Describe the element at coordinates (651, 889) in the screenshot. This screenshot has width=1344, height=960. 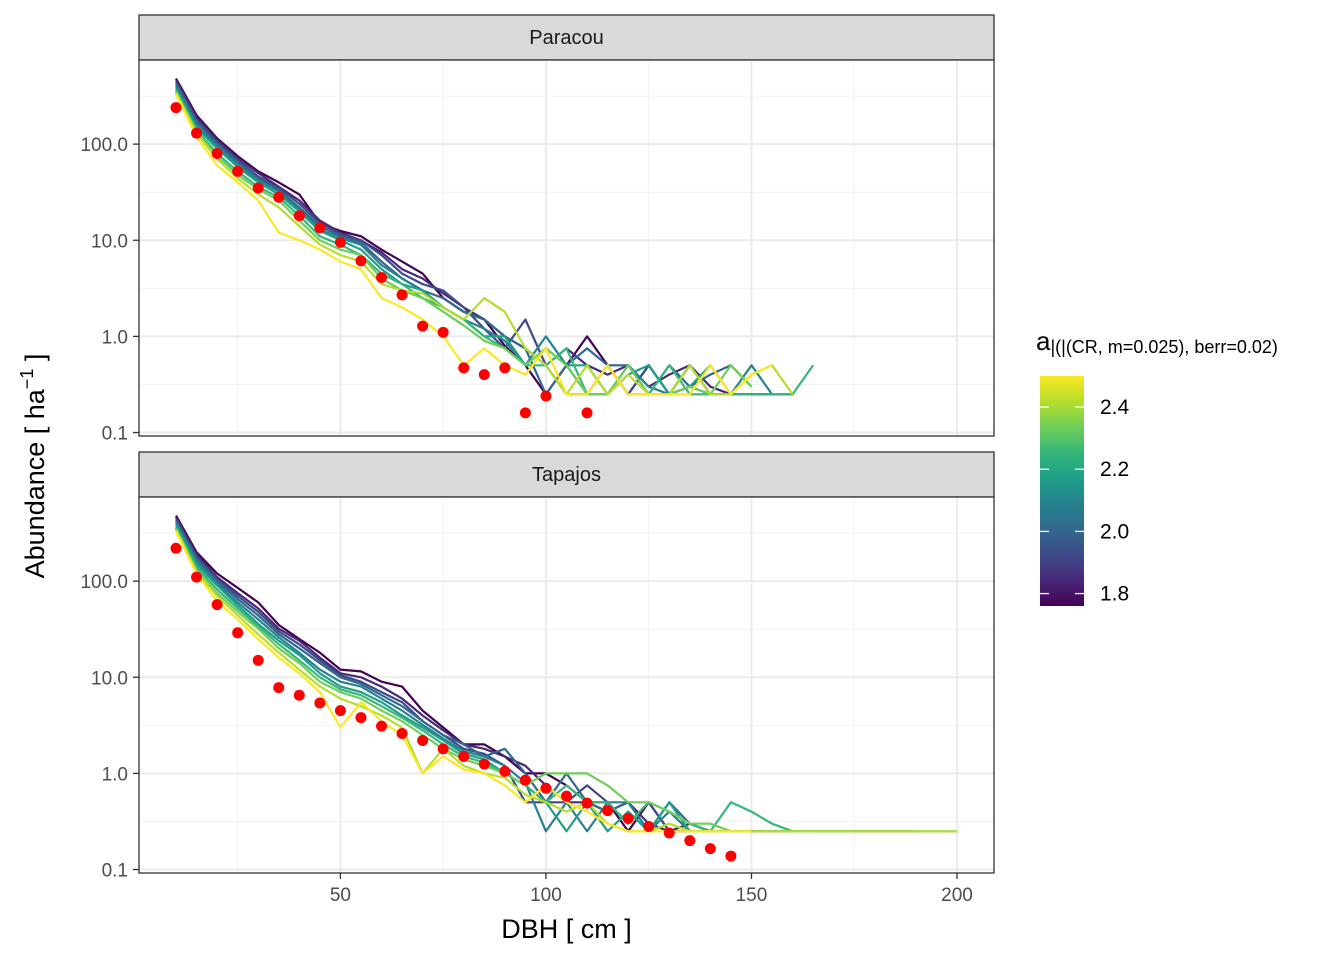
I see `x-axis: 50 100 150 200` at that location.